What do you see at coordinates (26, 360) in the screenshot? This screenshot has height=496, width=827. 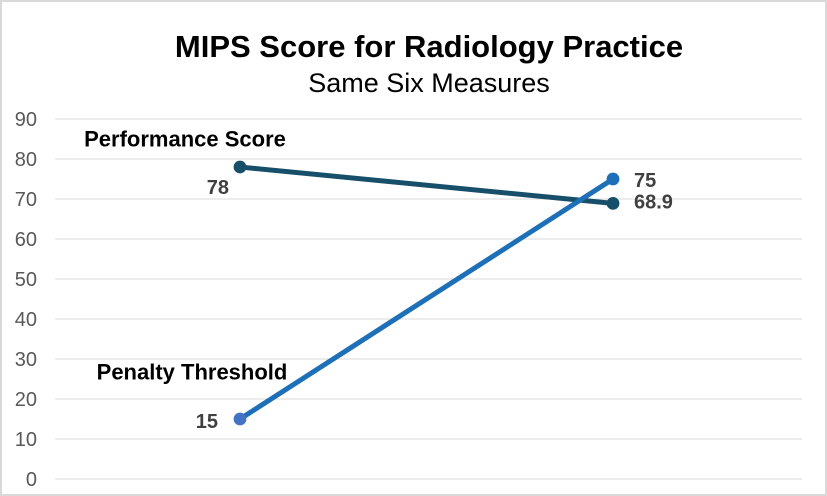 I see `y-axis-tick-label: 30` at bounding box center [26, 360].